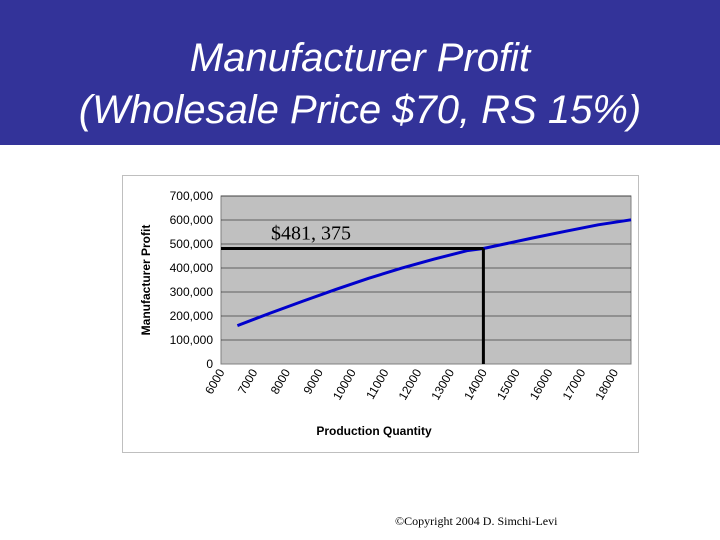  I want to click on x-axis-title: Production Quantity, so click(374, 431).